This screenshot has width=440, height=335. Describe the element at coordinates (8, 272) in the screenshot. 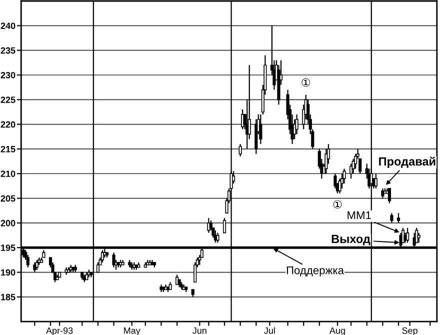

I see `y-tick-label: 190` at that location.